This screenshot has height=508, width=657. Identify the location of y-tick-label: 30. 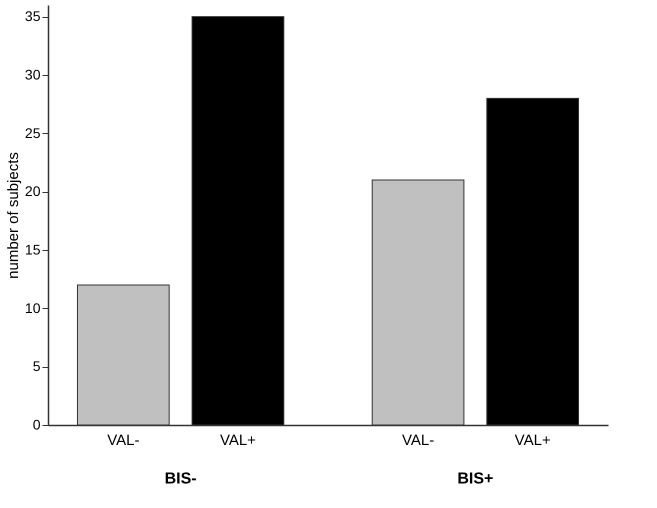
(32, 74).